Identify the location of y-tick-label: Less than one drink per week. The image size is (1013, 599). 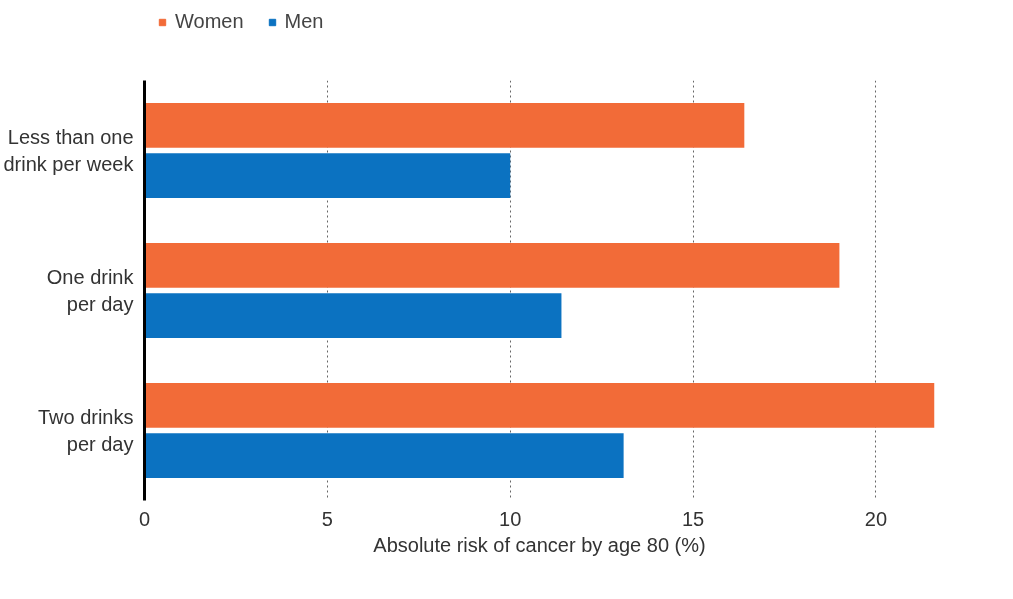
(69, 150).